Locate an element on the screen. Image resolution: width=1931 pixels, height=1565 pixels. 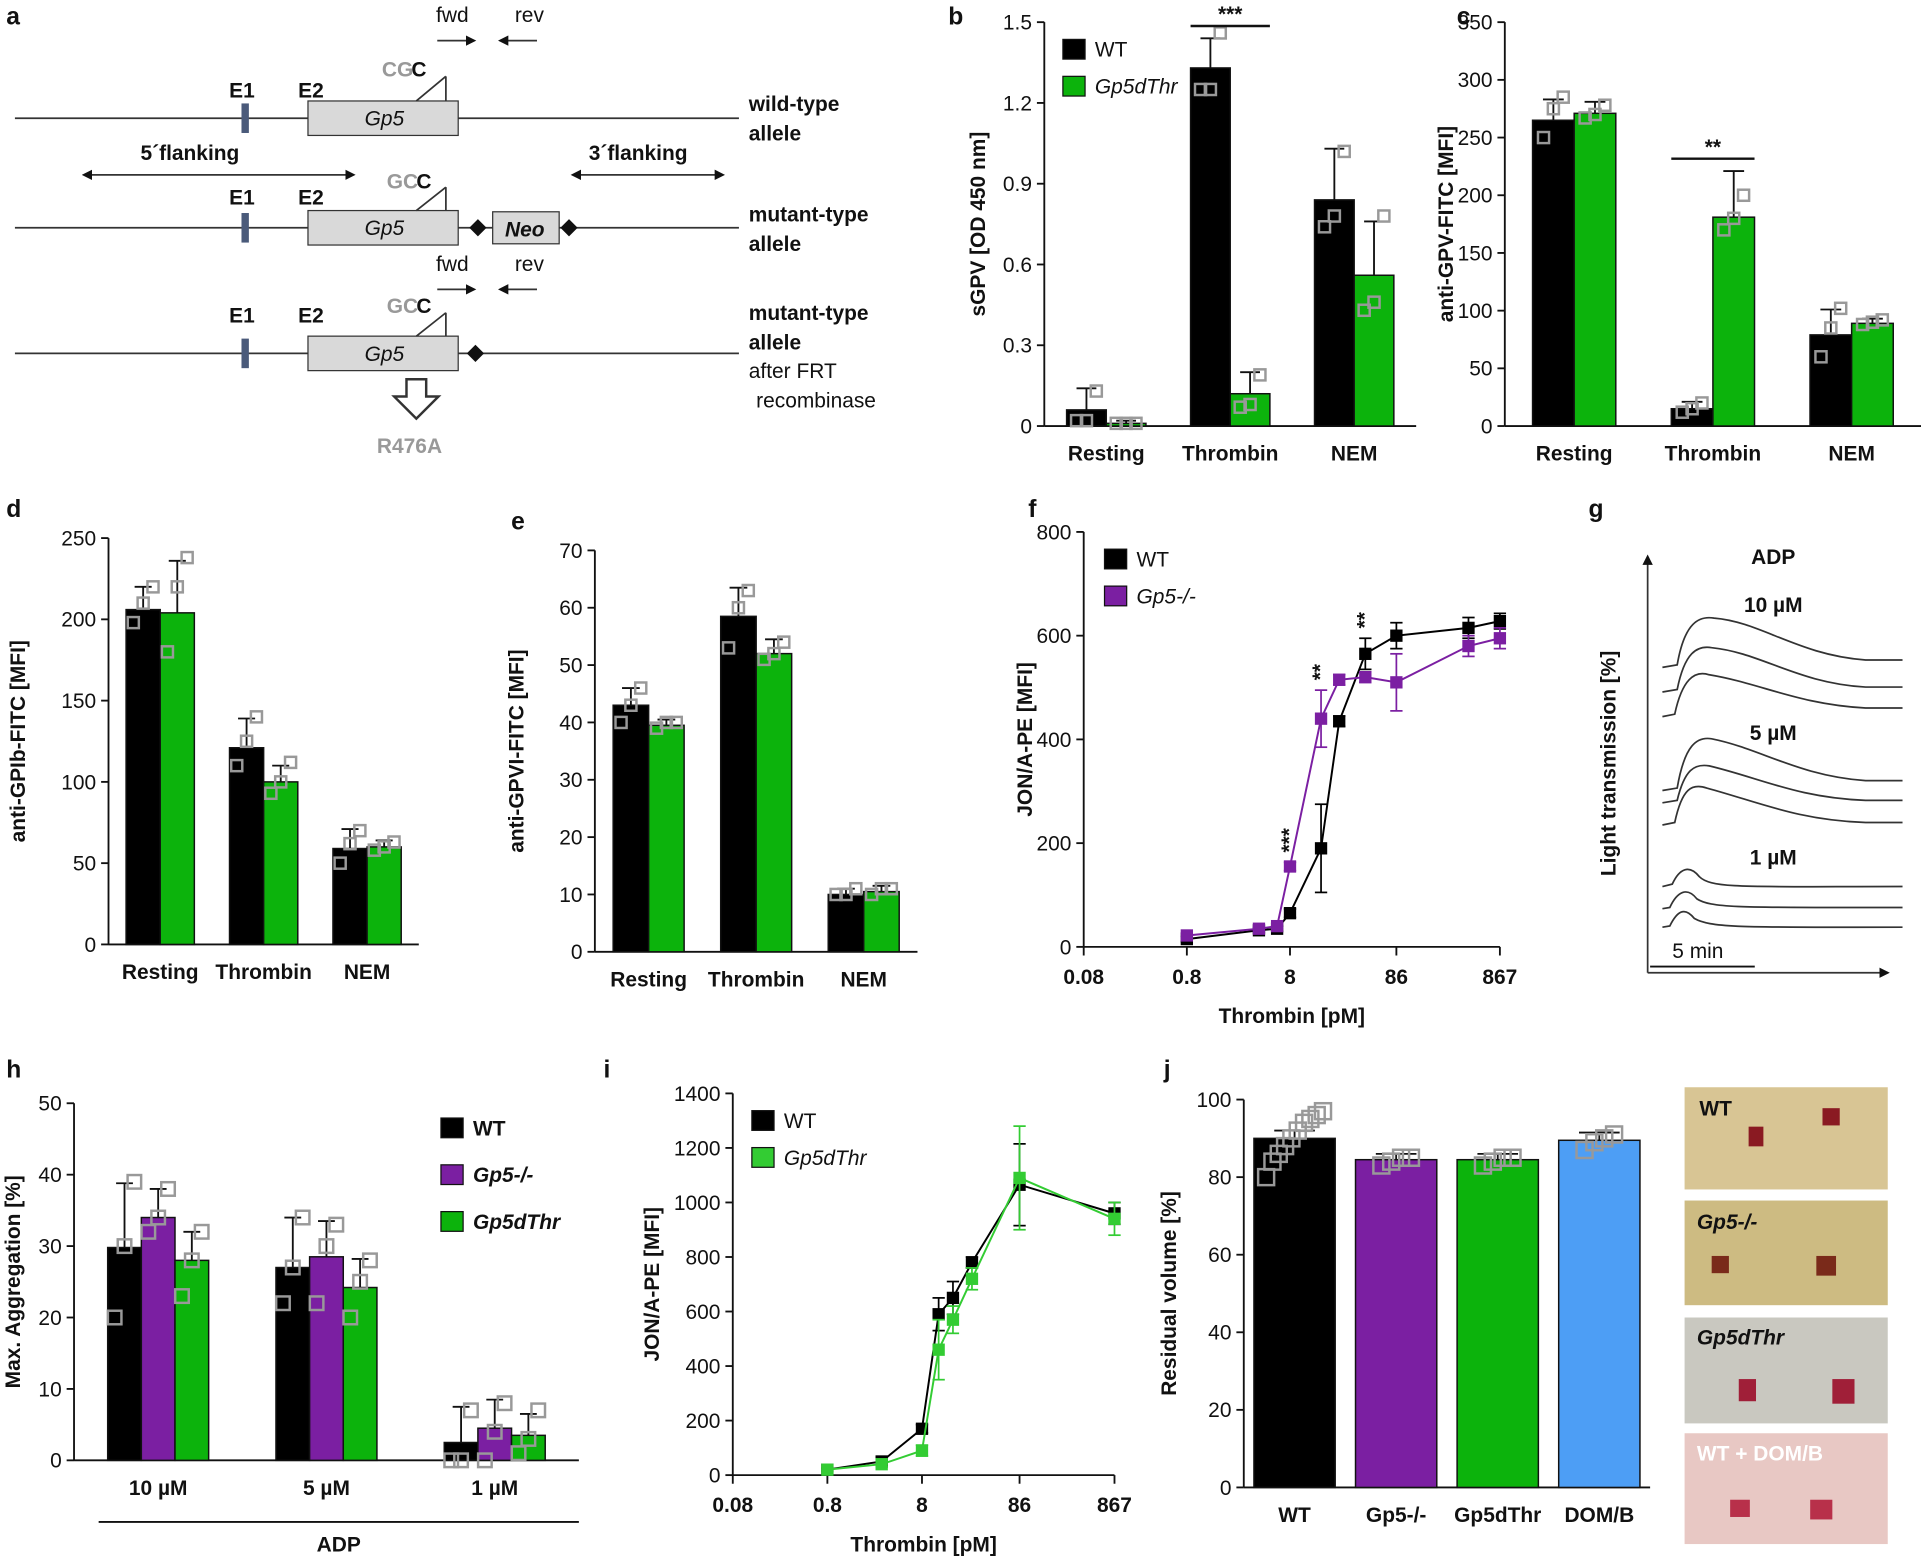
x-tick-label: WT is located at coordinates (1294, 1515).